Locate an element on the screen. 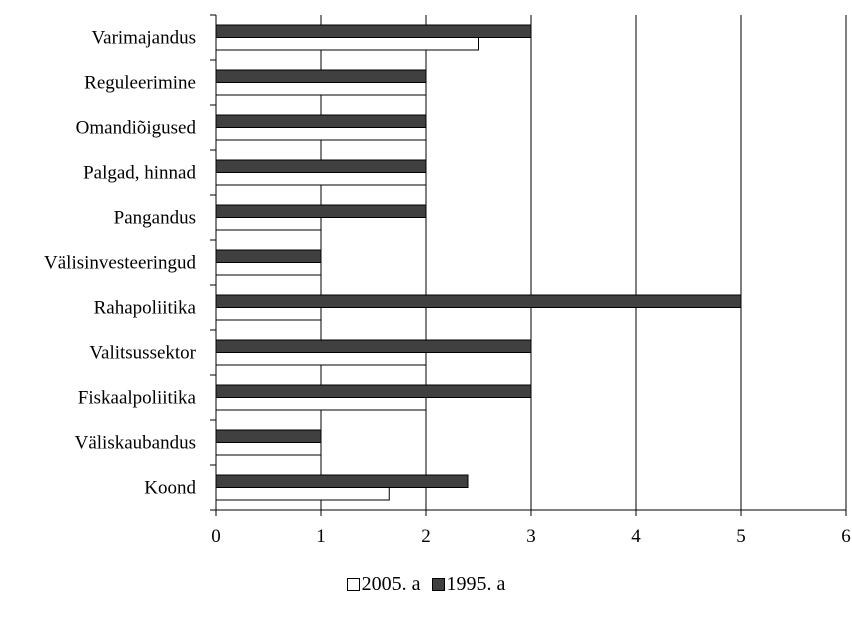  bar-2005-a-fiskaalpoliitika is located at coordinates (321, 404).